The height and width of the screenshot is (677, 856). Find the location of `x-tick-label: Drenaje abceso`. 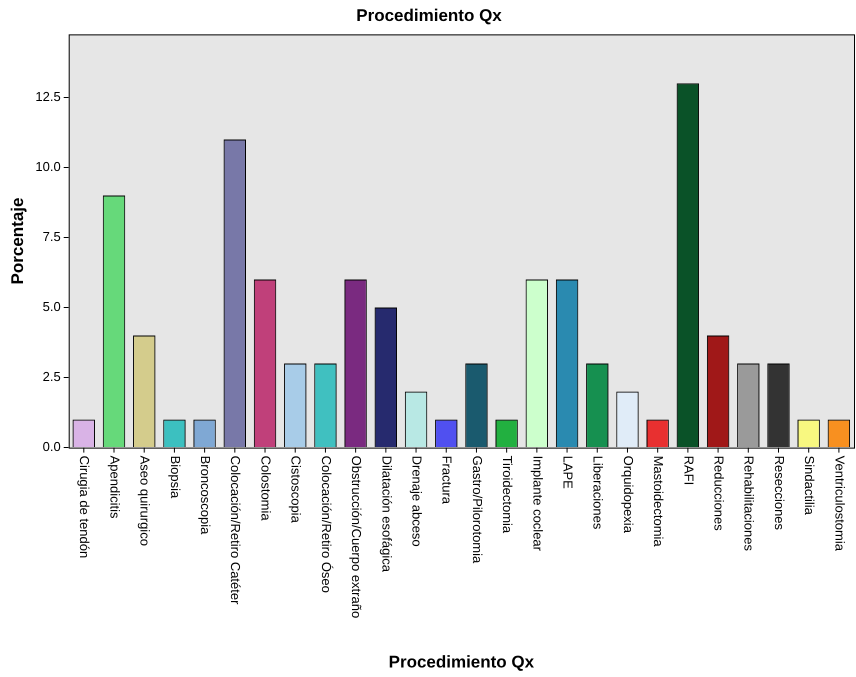

x-tick-label: Drenaje abceso is located at coordinates (416, 501).